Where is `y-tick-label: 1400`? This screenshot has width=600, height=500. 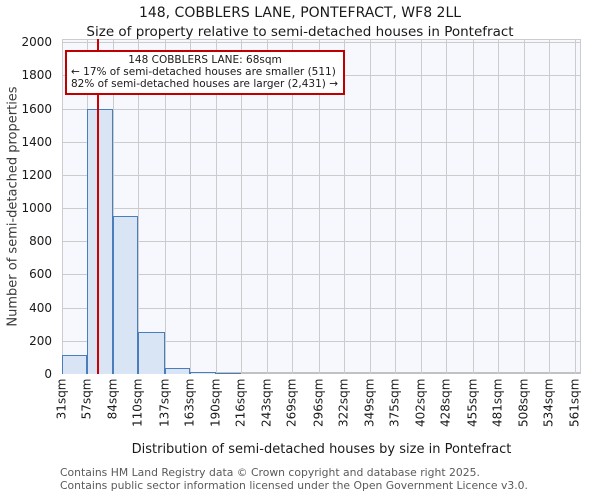
y-tick-label: 1400 is located at coordinates (36, 141).